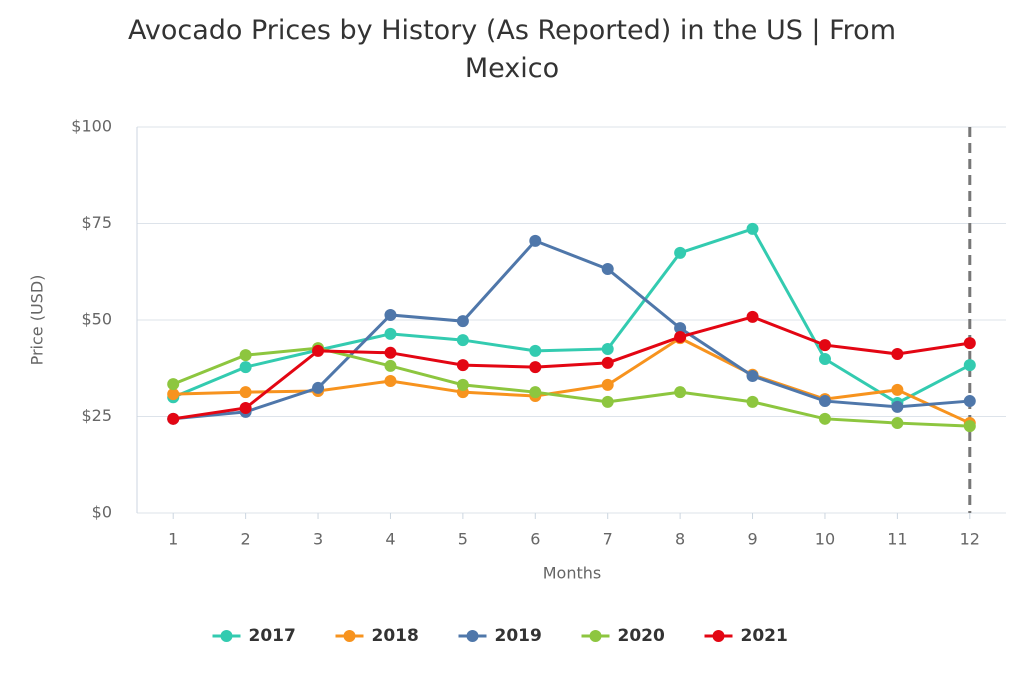 This screenshot has width=1024, height=687. I want to click on x-tick-label: 4, so click(390, 539).